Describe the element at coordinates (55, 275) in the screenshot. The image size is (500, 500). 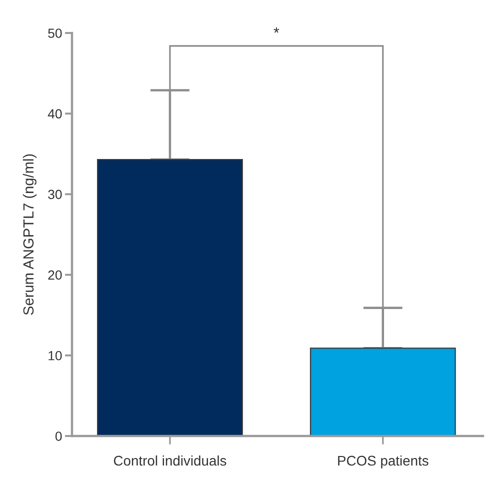
I see `y-tick-label: 20` at that location.